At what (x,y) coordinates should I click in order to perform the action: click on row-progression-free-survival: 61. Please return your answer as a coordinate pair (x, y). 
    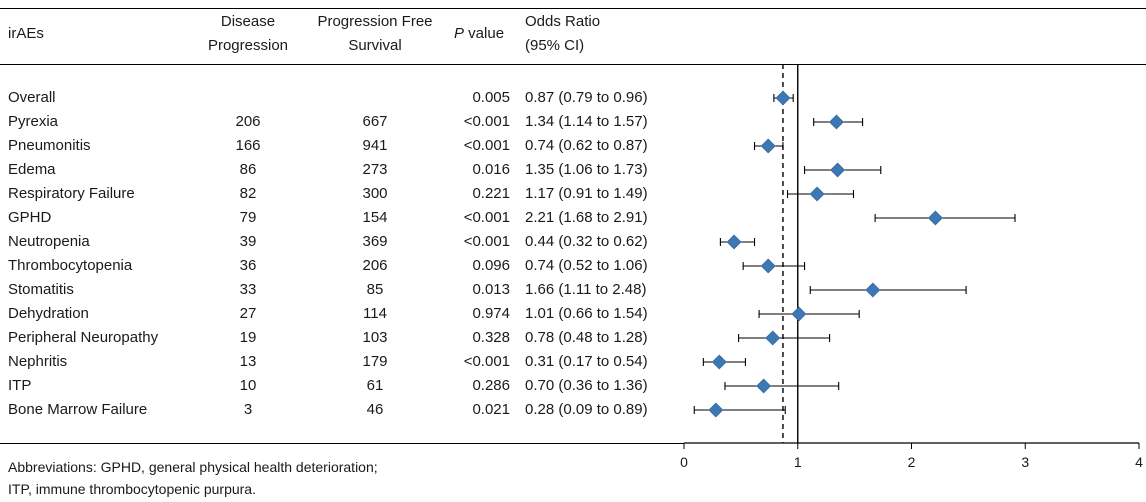
    Looking at the image, I should click on (375, 385).